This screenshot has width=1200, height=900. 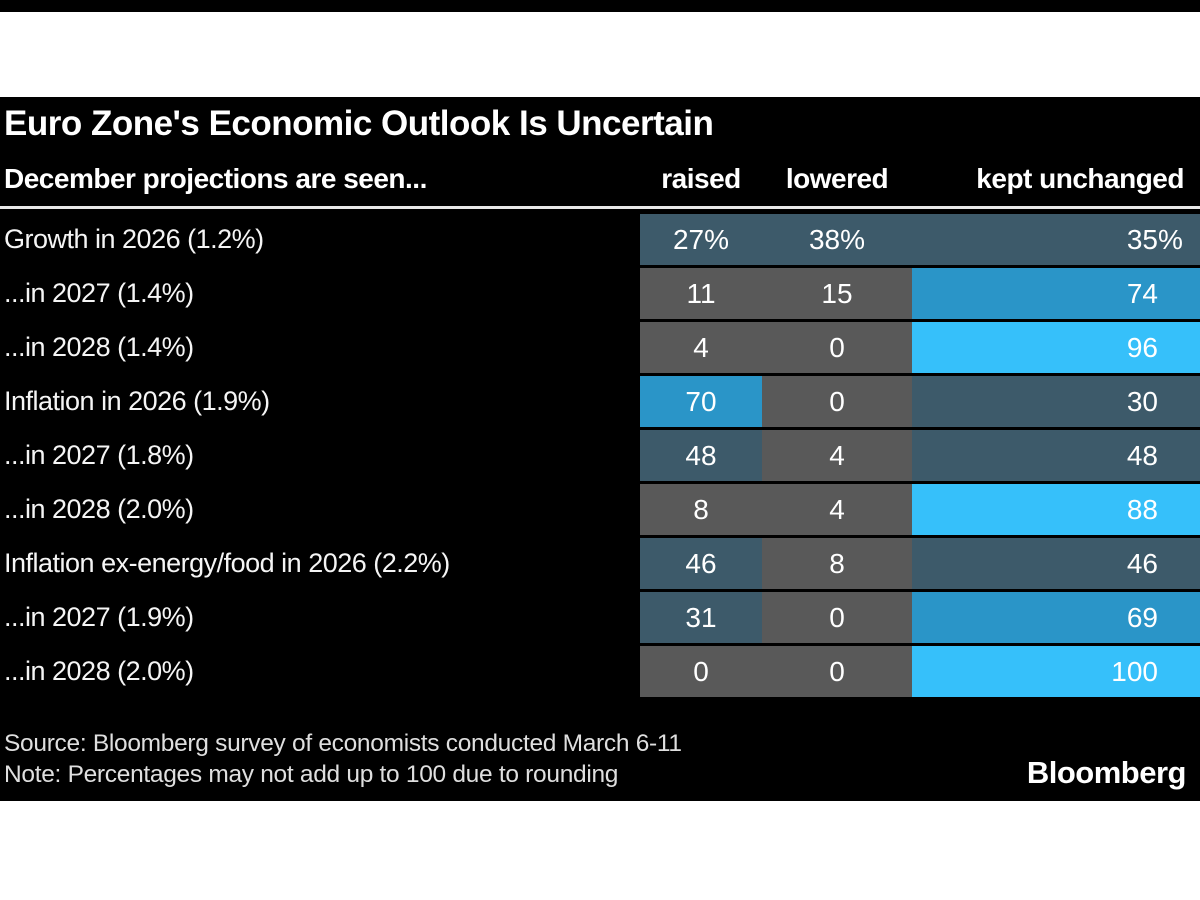 I want to click on heatmap-cell: 30, so click(x=1056, y=402).